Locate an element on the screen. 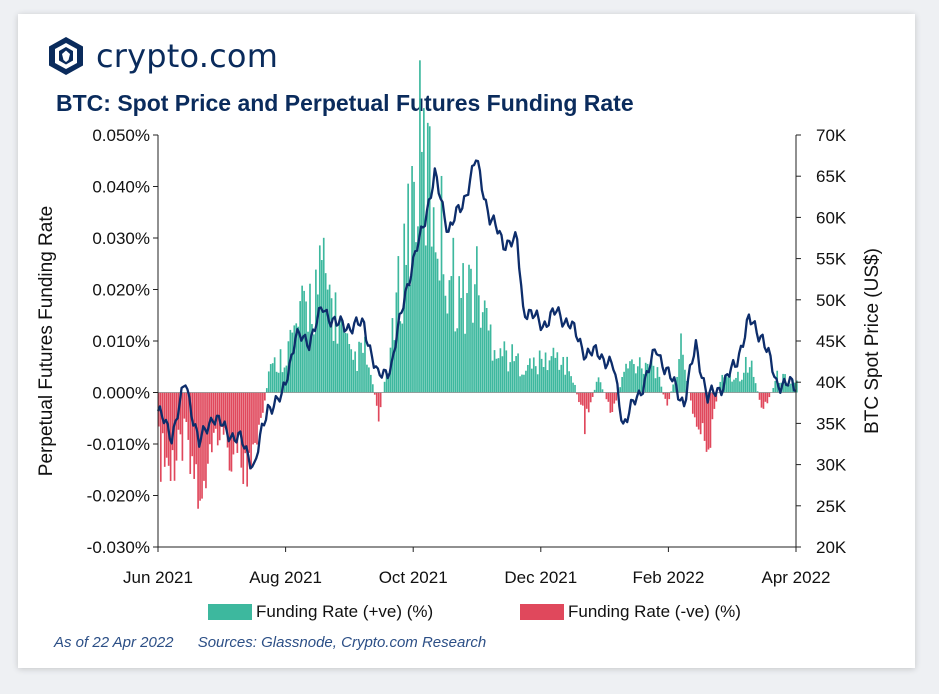  right-tick-label: 25K is located at coordinates (831, 506).